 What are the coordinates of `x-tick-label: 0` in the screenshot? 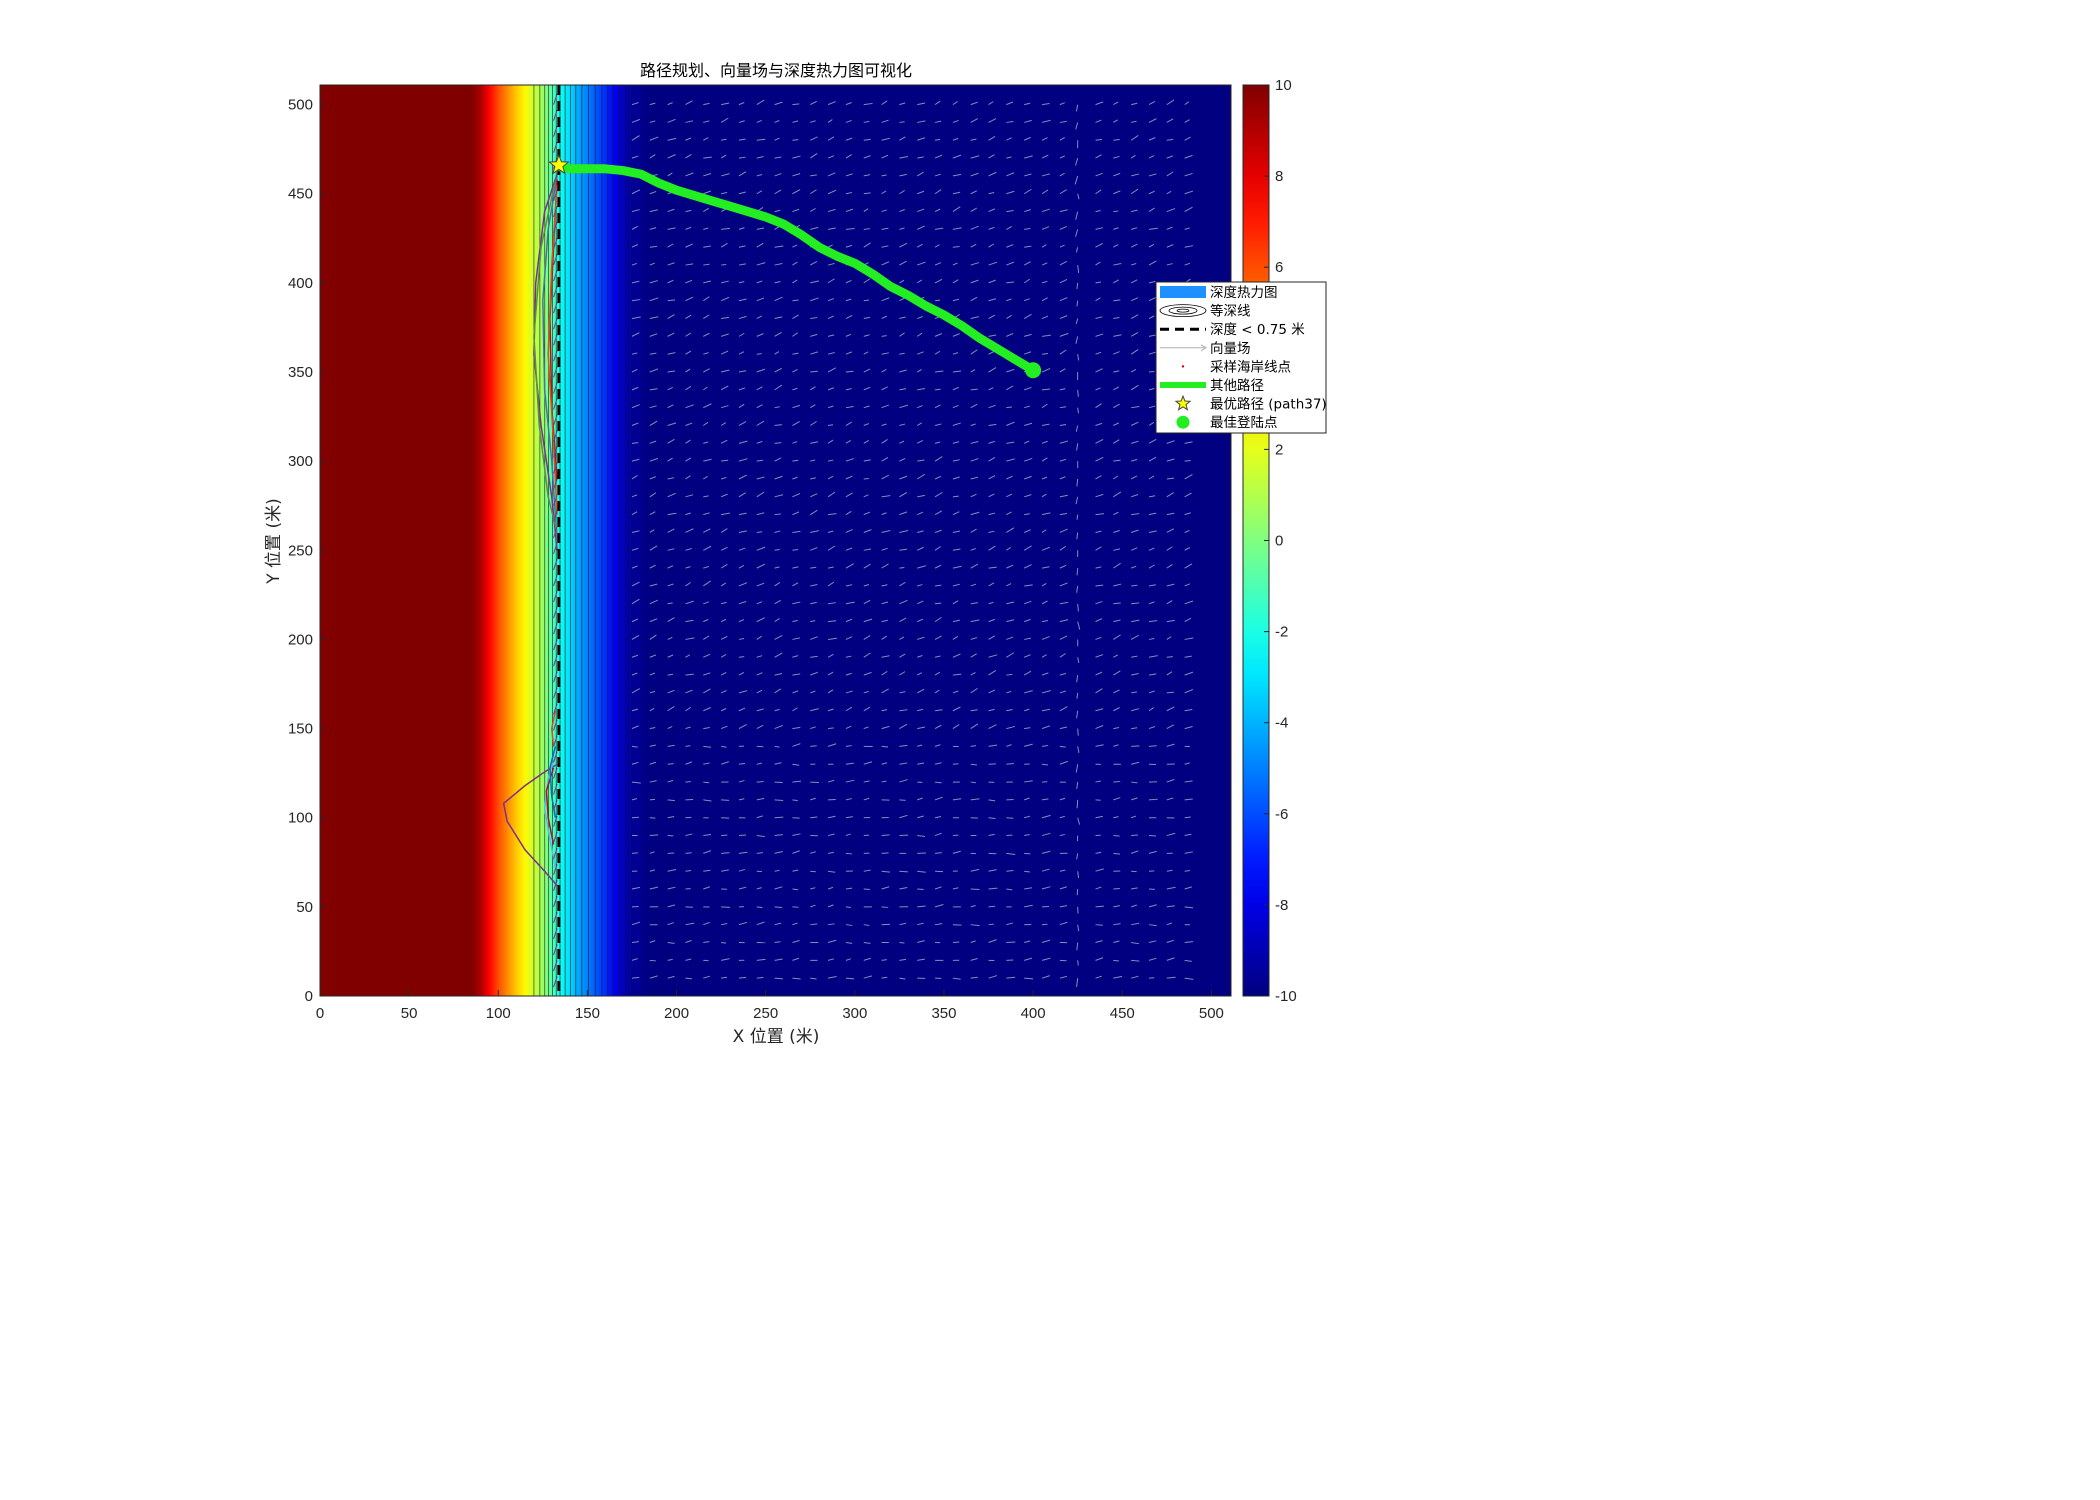 It's located at (320, 1013).